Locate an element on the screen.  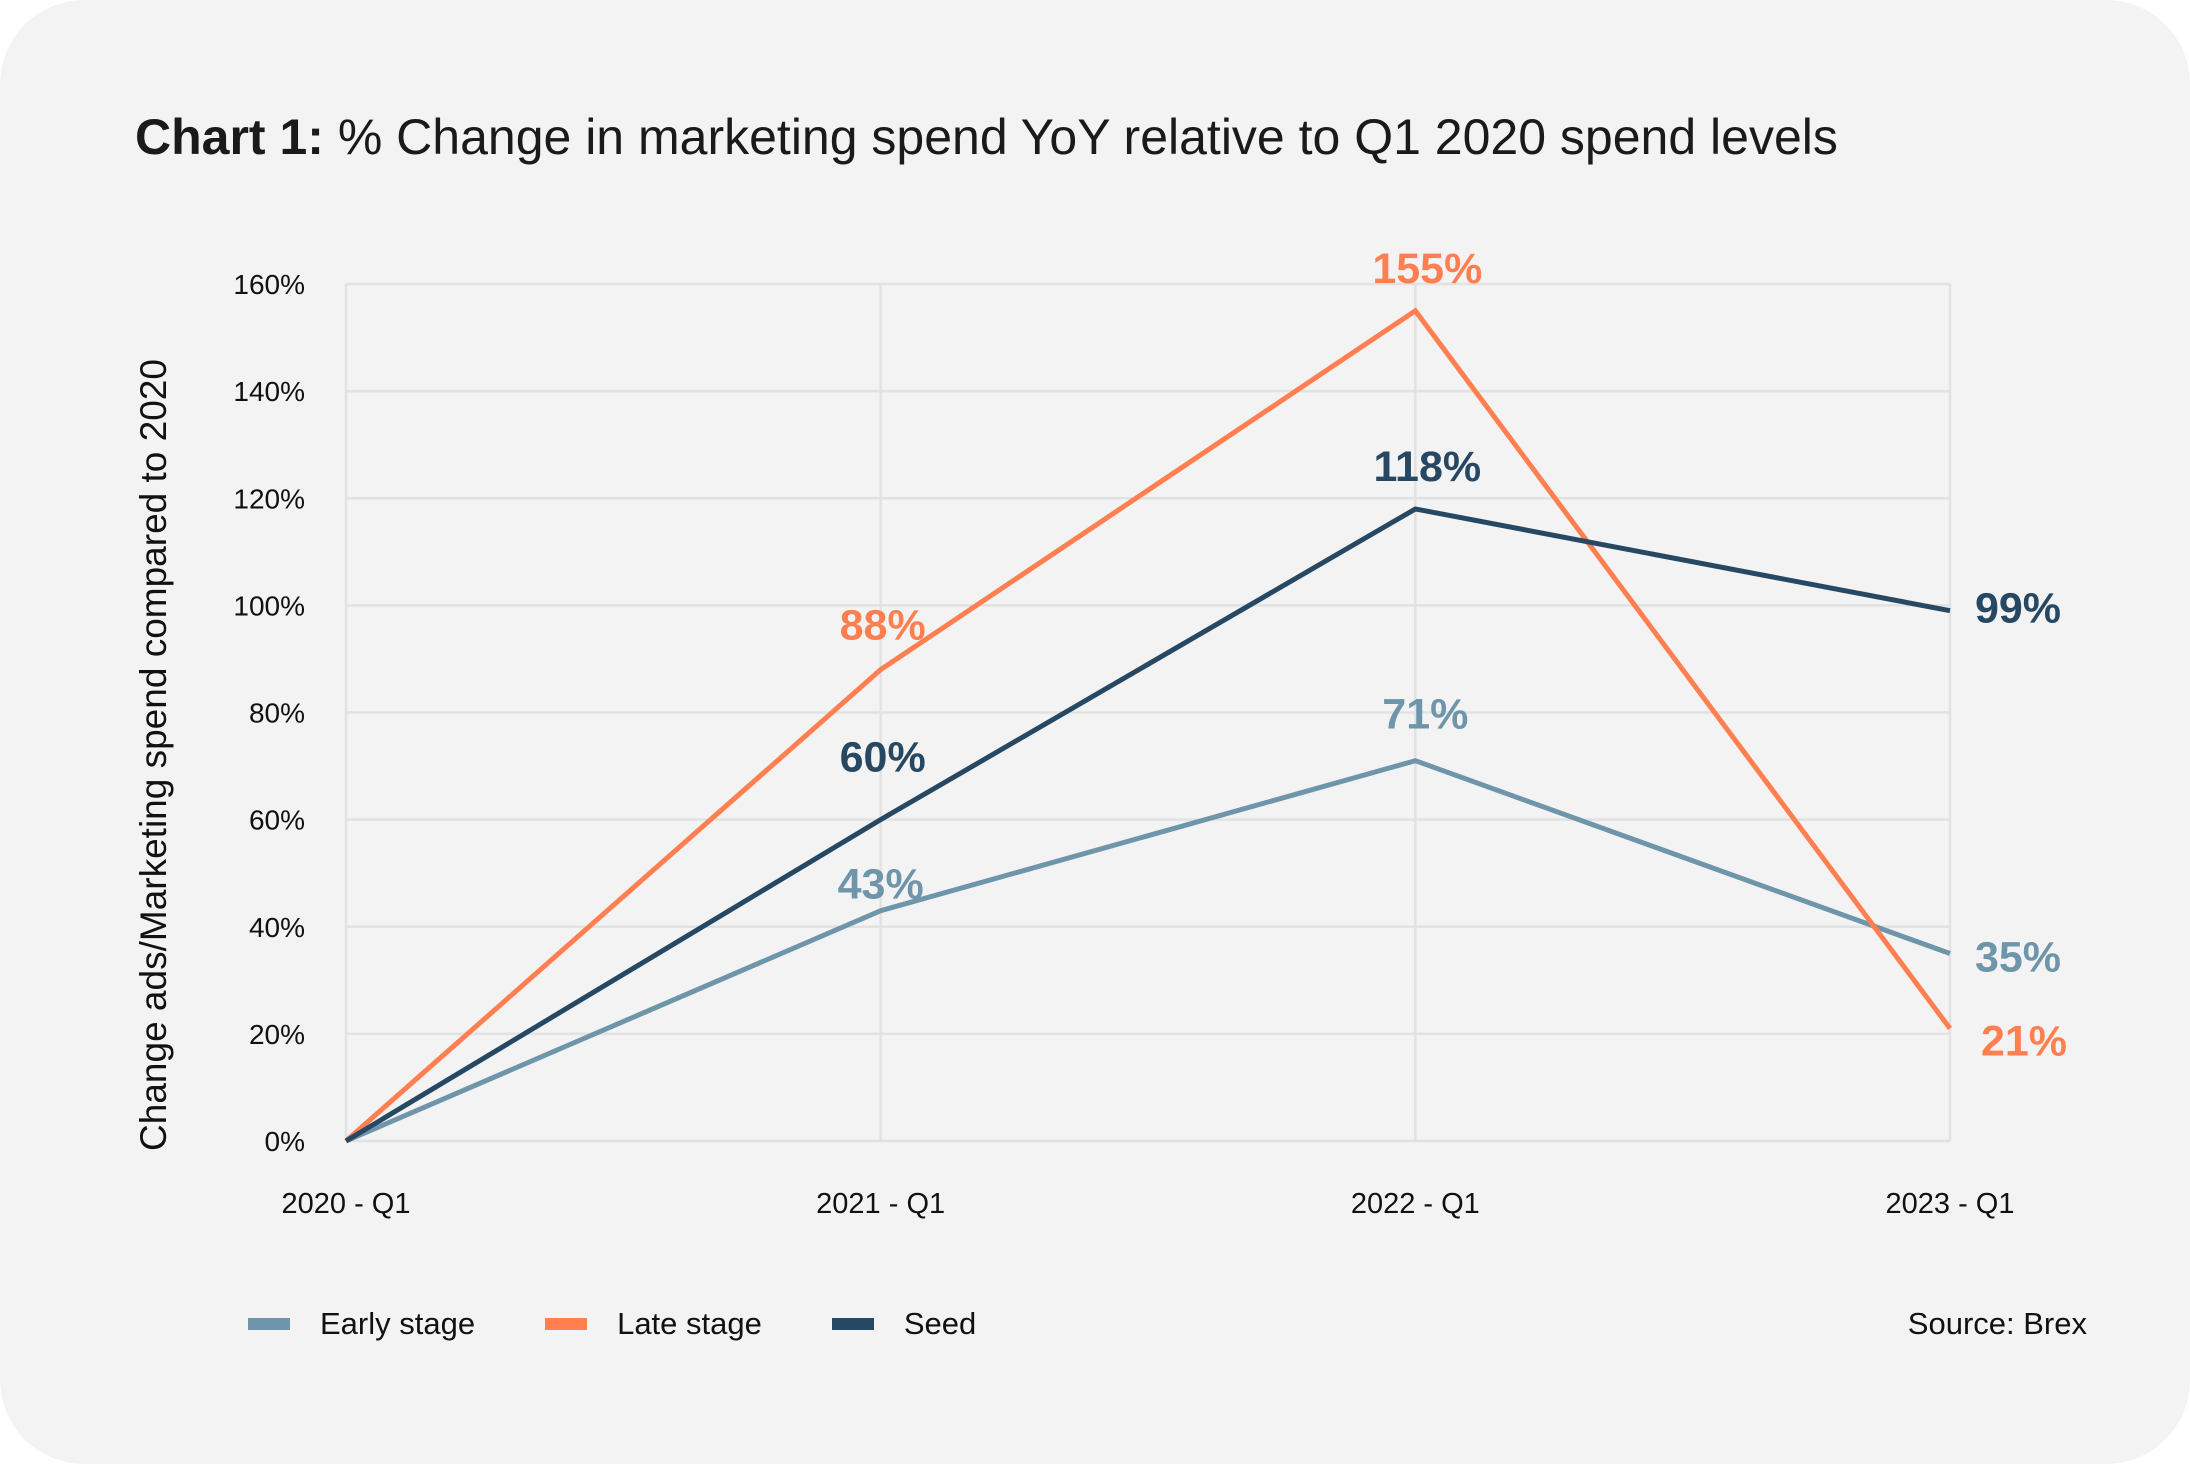
source-note: Source: Brex is located at coordinates (1997, 1323).